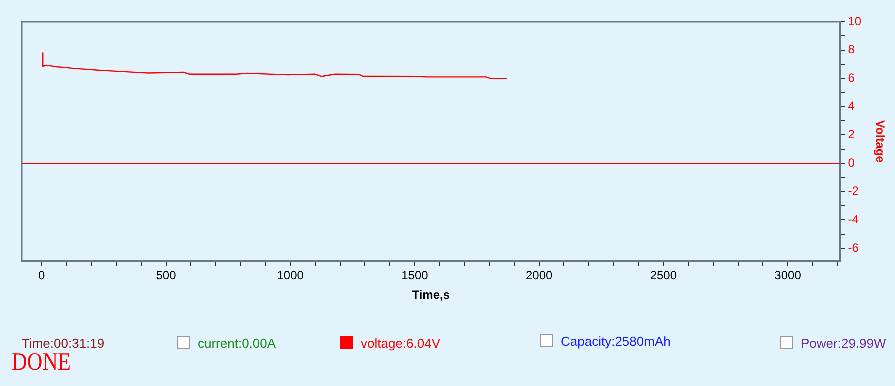  I want to click on text: Capacity:2580mAh, so click(616, 341).